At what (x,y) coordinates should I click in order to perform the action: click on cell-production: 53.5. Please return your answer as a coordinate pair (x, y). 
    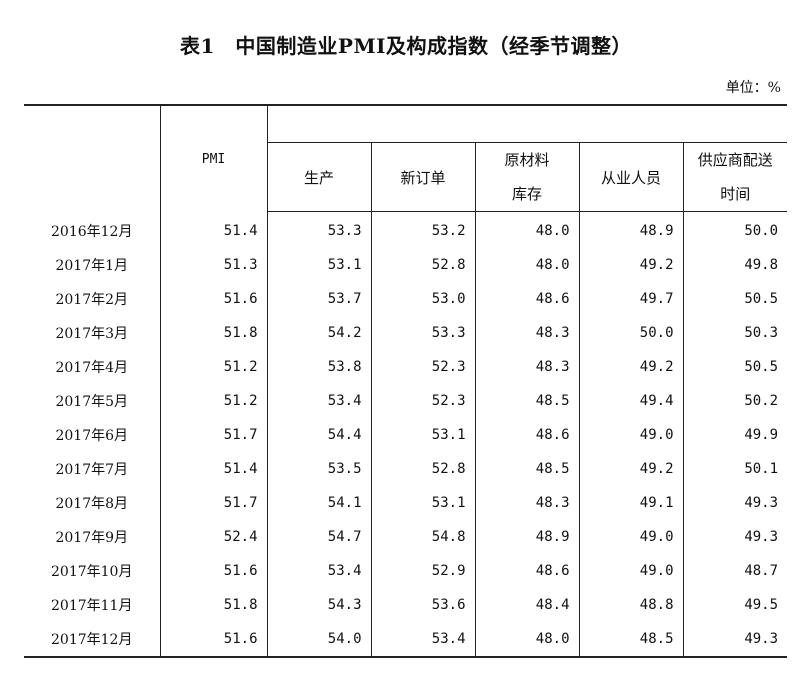
    Looking at the image, I should click on (318, 469).